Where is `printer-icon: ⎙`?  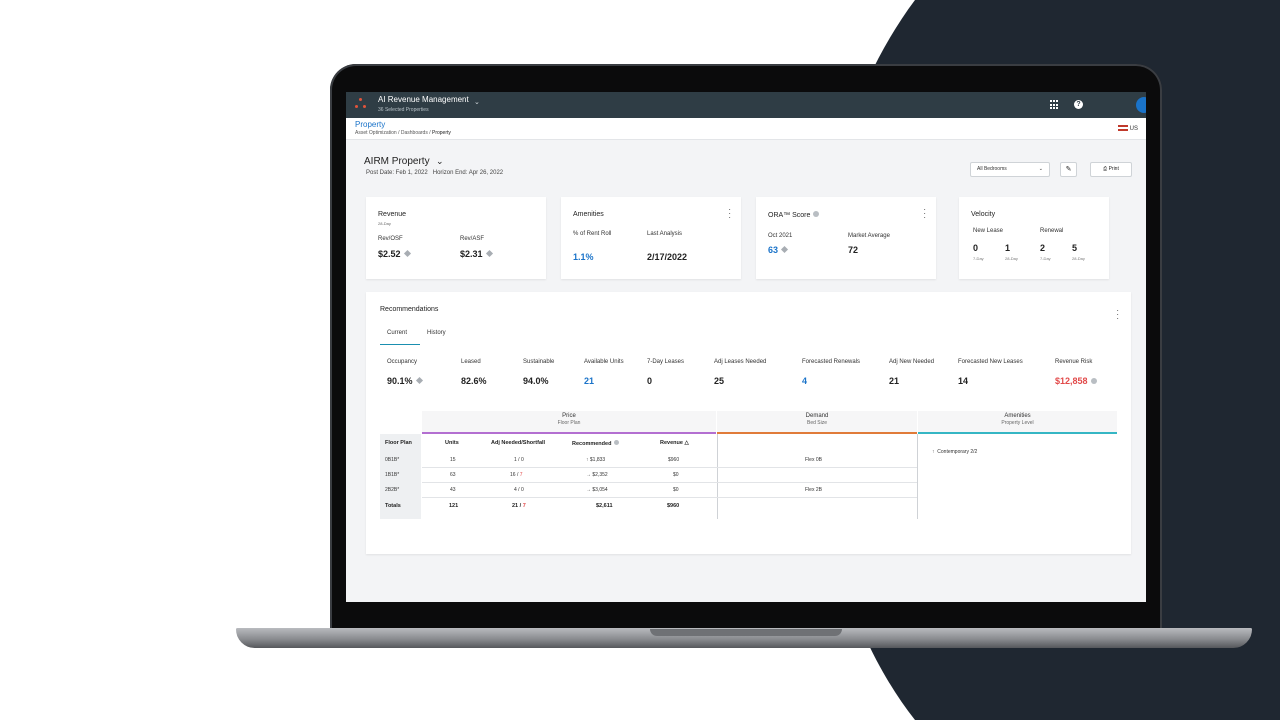
printer-icon: ⎙ is located at coordinates (1105, 169).